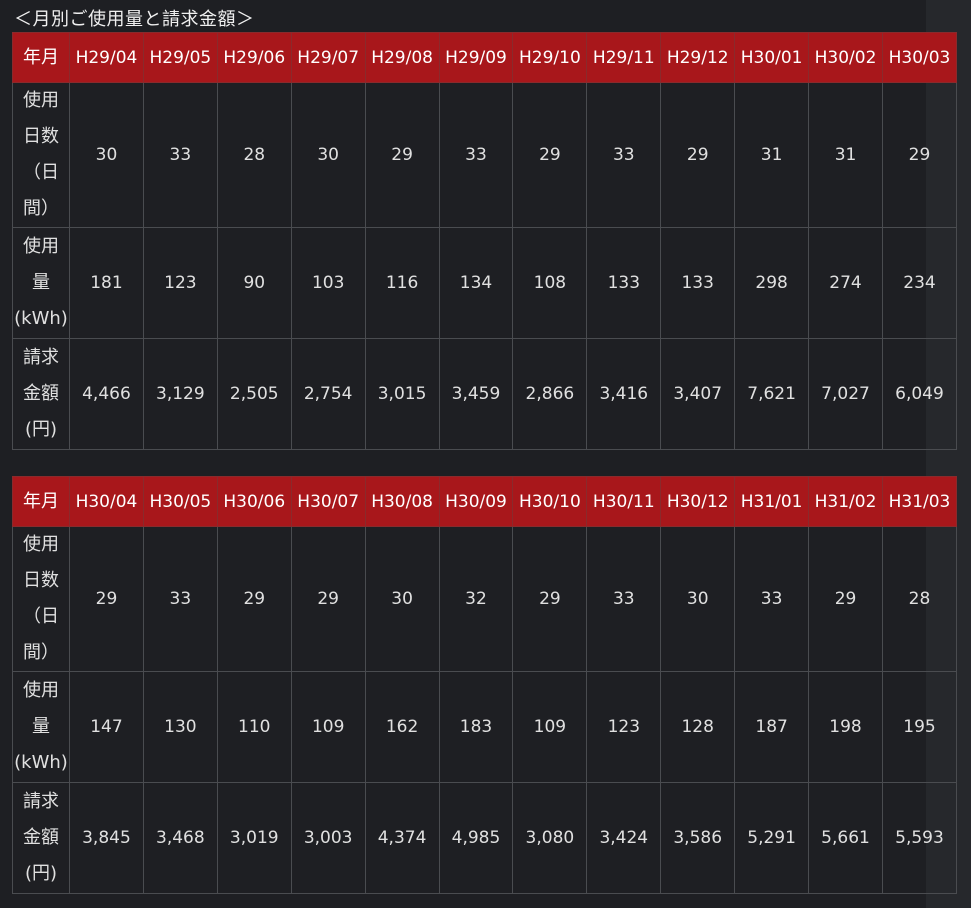  Describe the element at coordinates (106, 838) in the screenshot. I see `bill-cell: 3,845` at that location.